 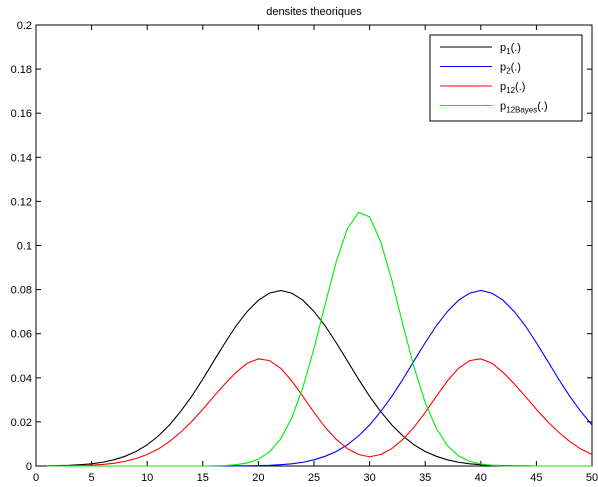 I want to click on legend-label-subscript: 12, so click(x=510, y=90).